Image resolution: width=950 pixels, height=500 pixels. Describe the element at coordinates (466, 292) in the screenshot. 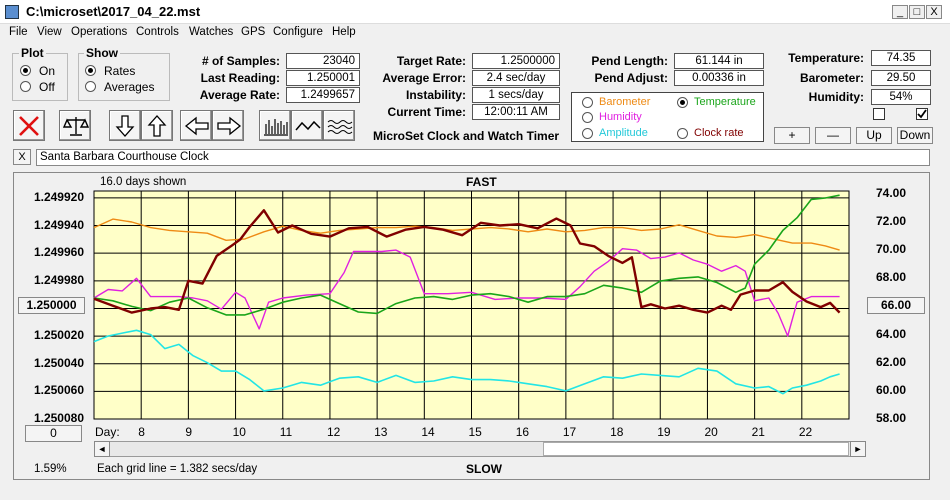

I see `series-line-humidity` at that location.